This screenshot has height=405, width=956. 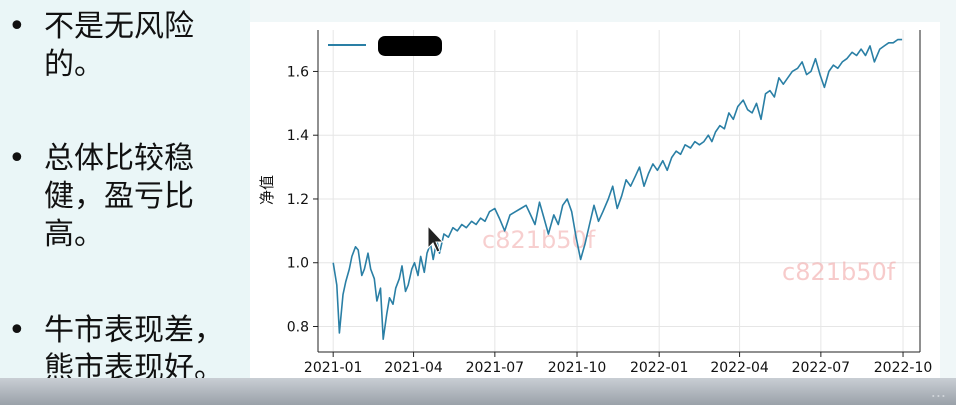 I want to click on x-tick-label: 2021-10, so click(x=577, y=368).